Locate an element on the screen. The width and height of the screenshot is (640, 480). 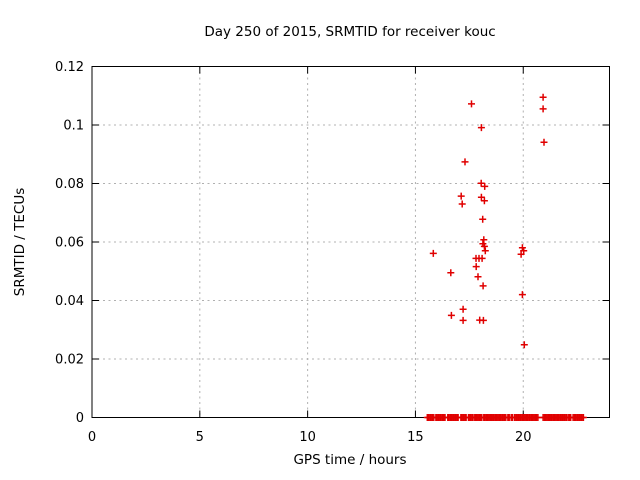
y-tick-label: 0 is located at coordinates (80, 418).